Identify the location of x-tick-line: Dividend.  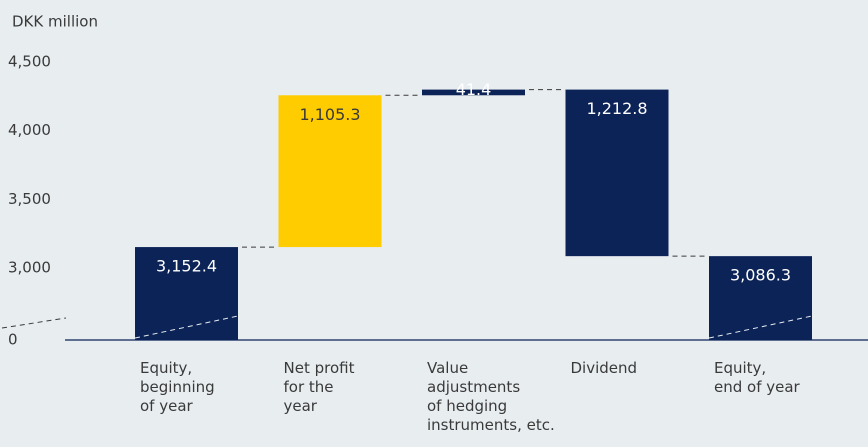
(604, 368).